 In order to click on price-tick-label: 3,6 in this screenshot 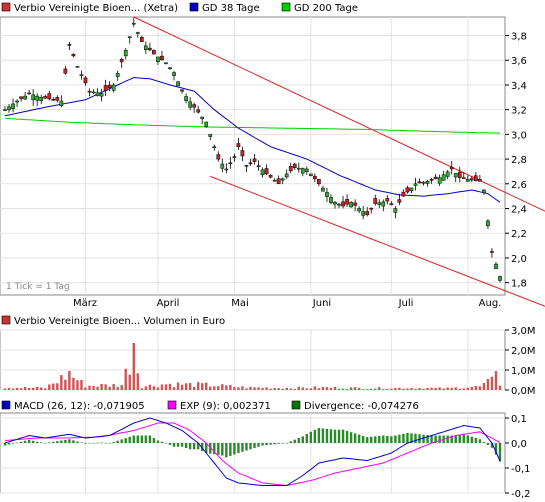, I will do `click(519, 61)`.